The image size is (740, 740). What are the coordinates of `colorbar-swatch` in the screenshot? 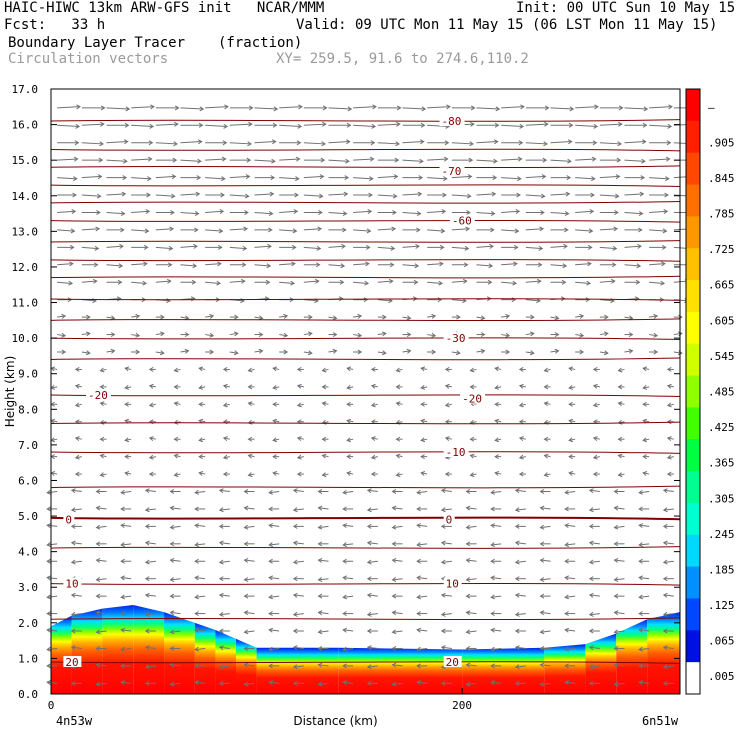 It's located at (693, 455).